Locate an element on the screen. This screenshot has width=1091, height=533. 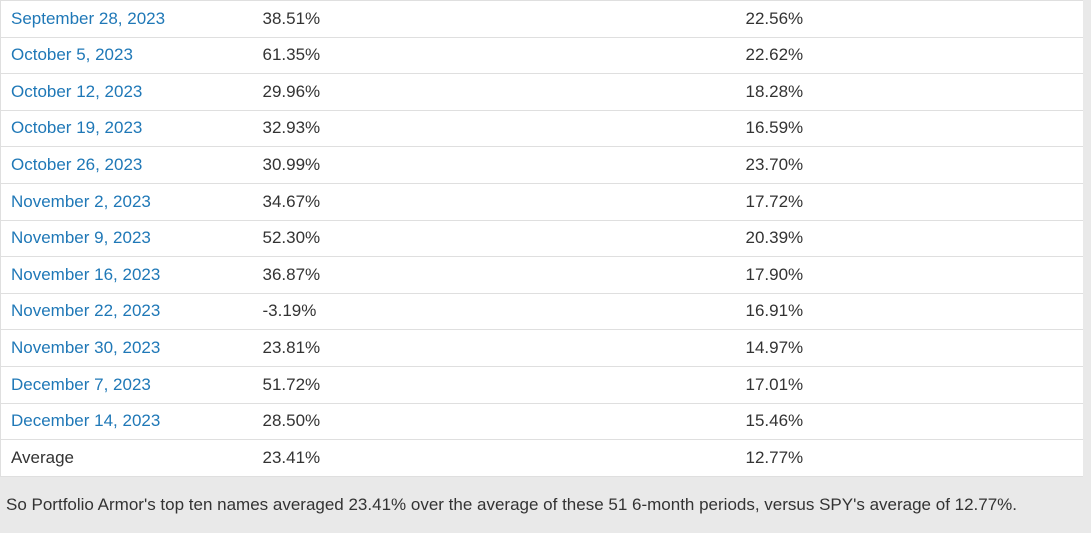
top-ten-return-cell: 51.72% is located at coordinates (494, 385).